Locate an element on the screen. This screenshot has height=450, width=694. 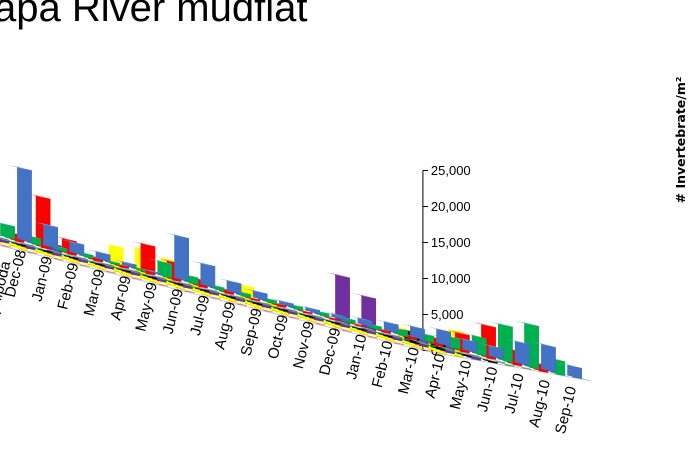
x-tick-label: Mar-10 is located at coordinates (409, 371).